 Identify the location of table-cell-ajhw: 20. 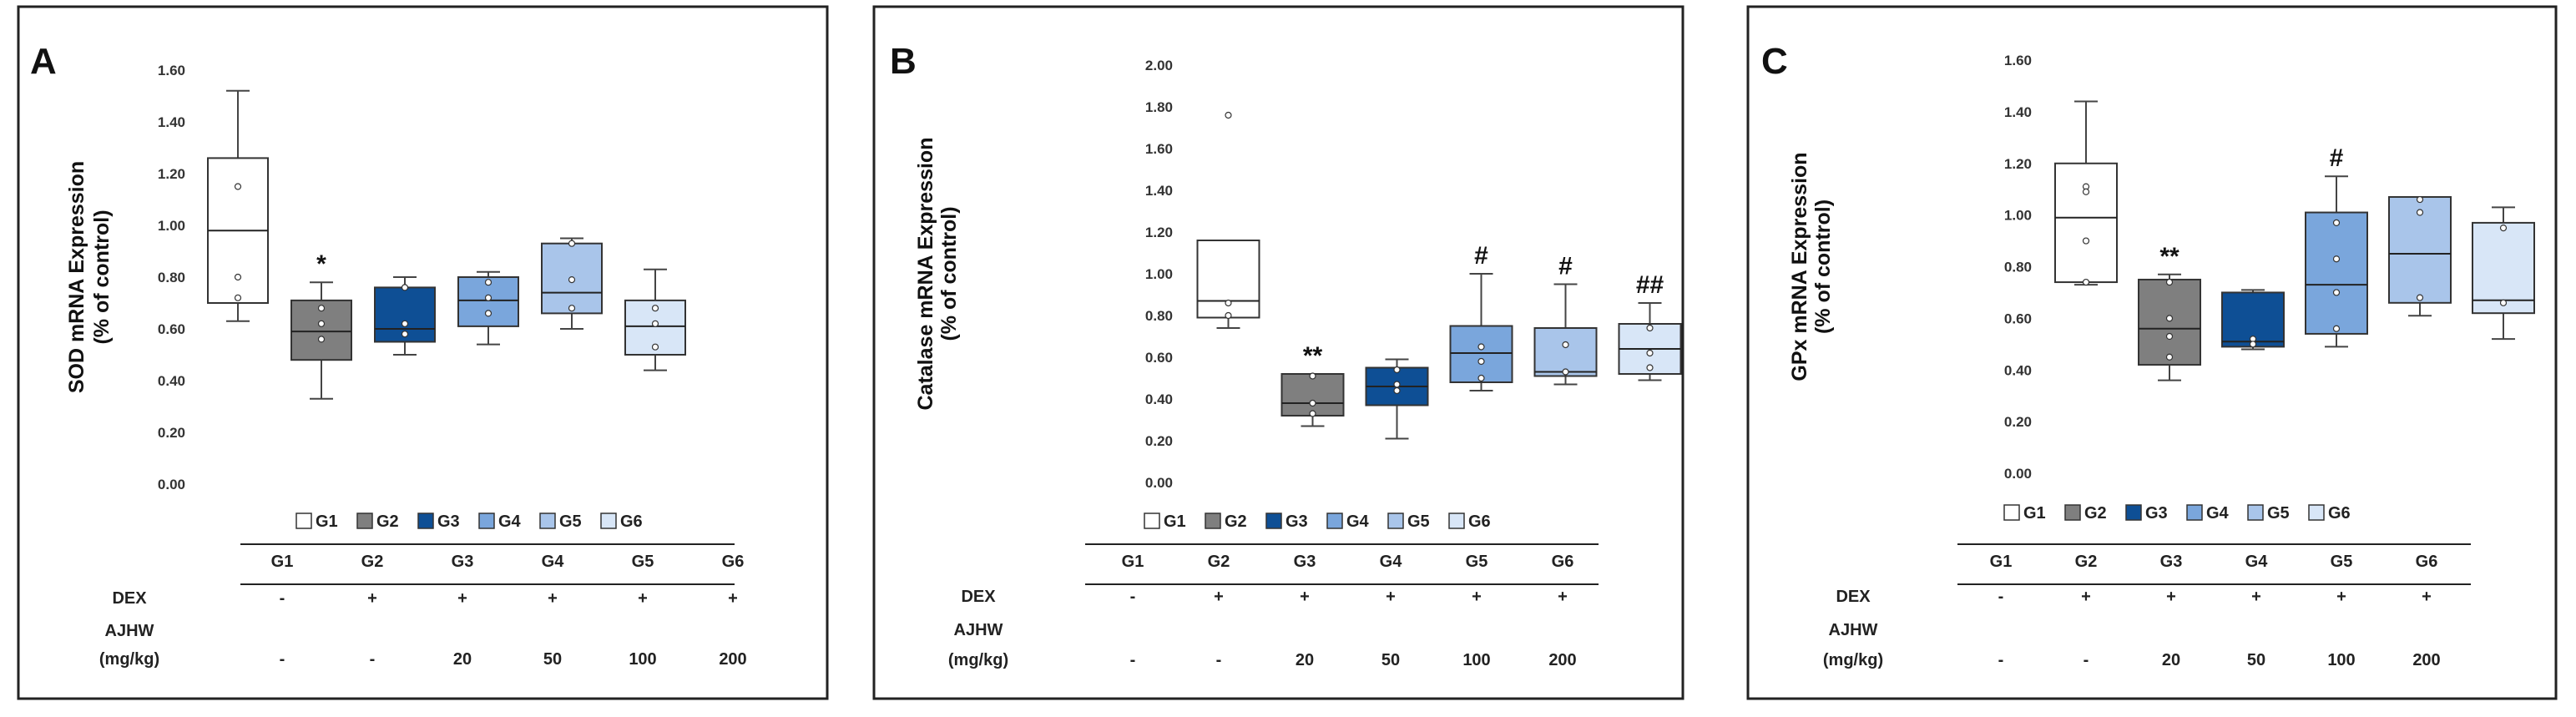
(2171, 660).